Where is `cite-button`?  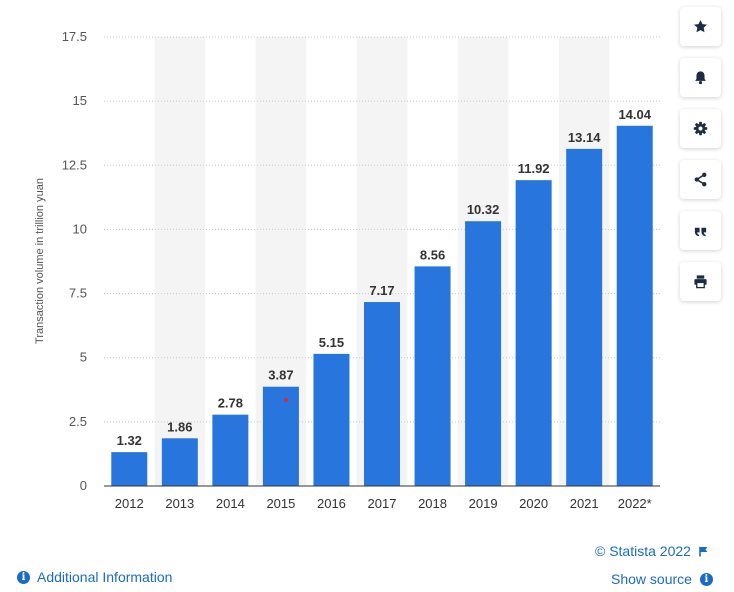
cite-button is located at coordinates (700, 230).